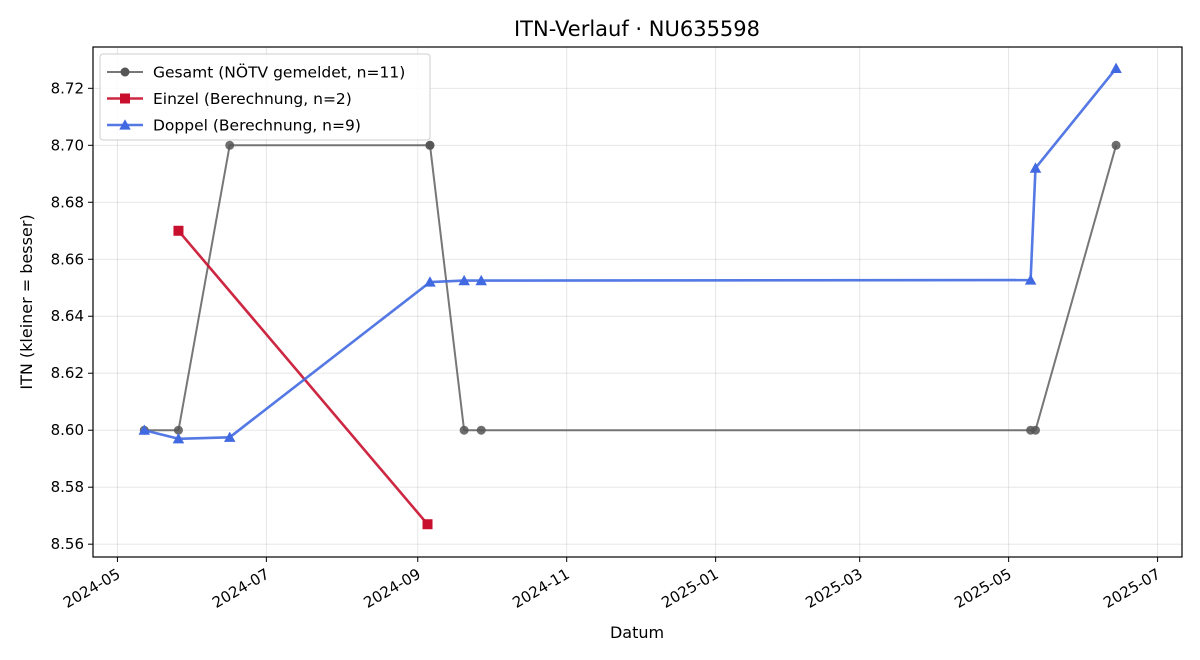  What do you see at coordinates (67, 373) in the screenshot?
I see `y-tick-label: 8.62` at bounding box center [67, 373].